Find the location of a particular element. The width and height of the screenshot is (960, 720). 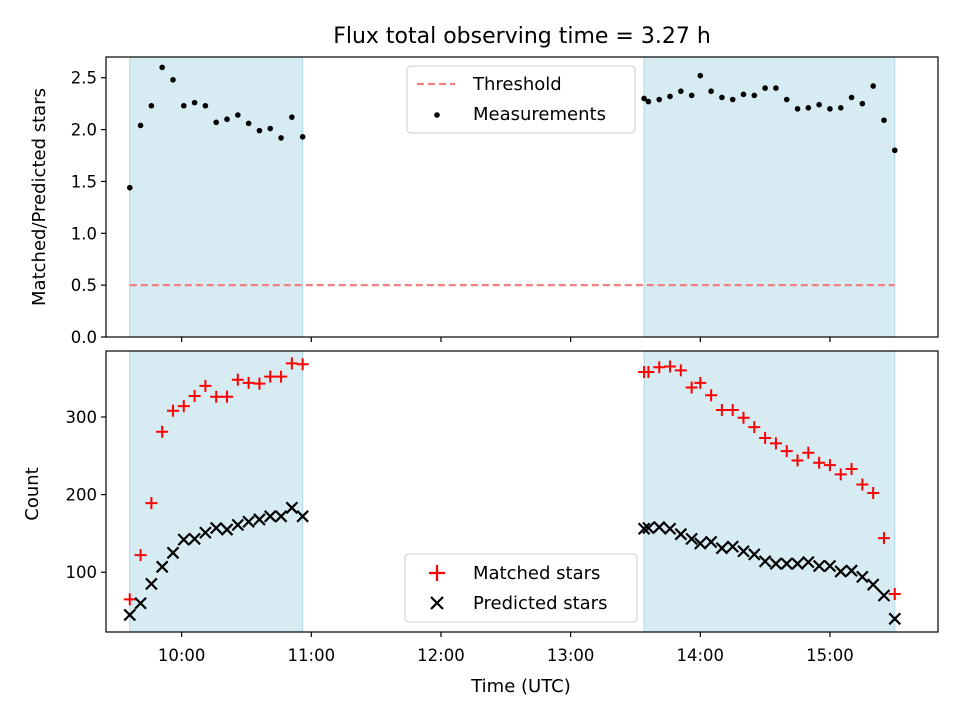

top-legend: Threshold Measurements is located at coordinates (521, 99).